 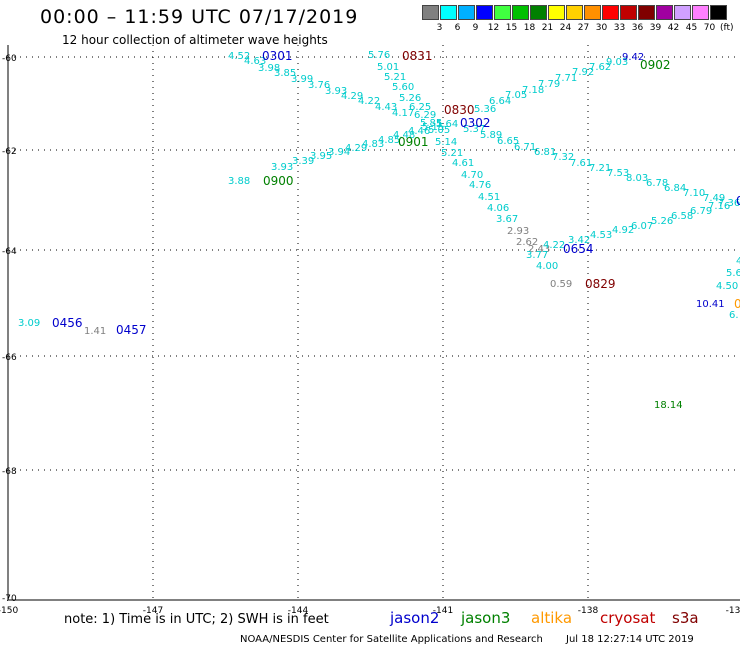 What do you see at coordinates (630, 639) in the screenshot?
I see `generation-timestamp: Jul 18 12:27:14 UTC 2019` at bounding box center [630, 639].